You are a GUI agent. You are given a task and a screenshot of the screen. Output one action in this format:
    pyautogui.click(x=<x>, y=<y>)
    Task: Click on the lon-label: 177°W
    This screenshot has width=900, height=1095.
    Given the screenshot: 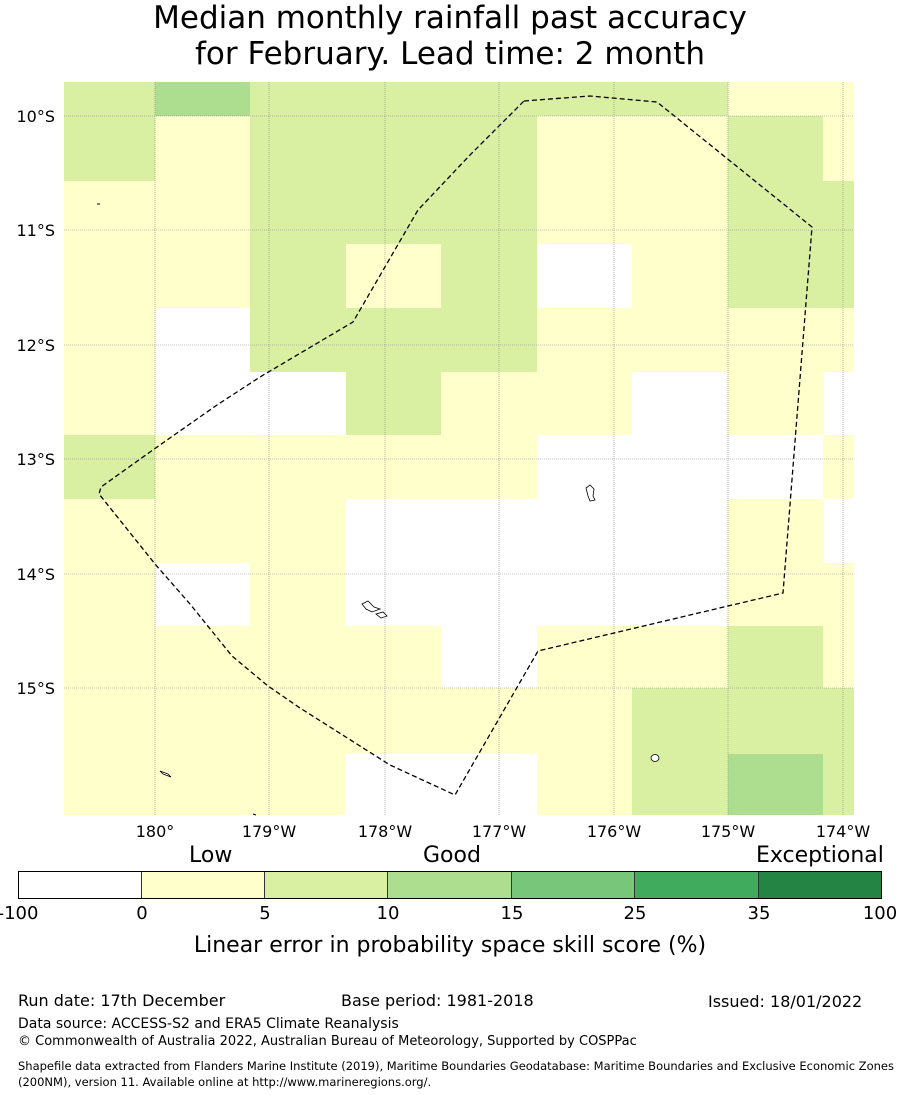 What is the action you would take?
    pyautogui.click(x=499, y=831)
    